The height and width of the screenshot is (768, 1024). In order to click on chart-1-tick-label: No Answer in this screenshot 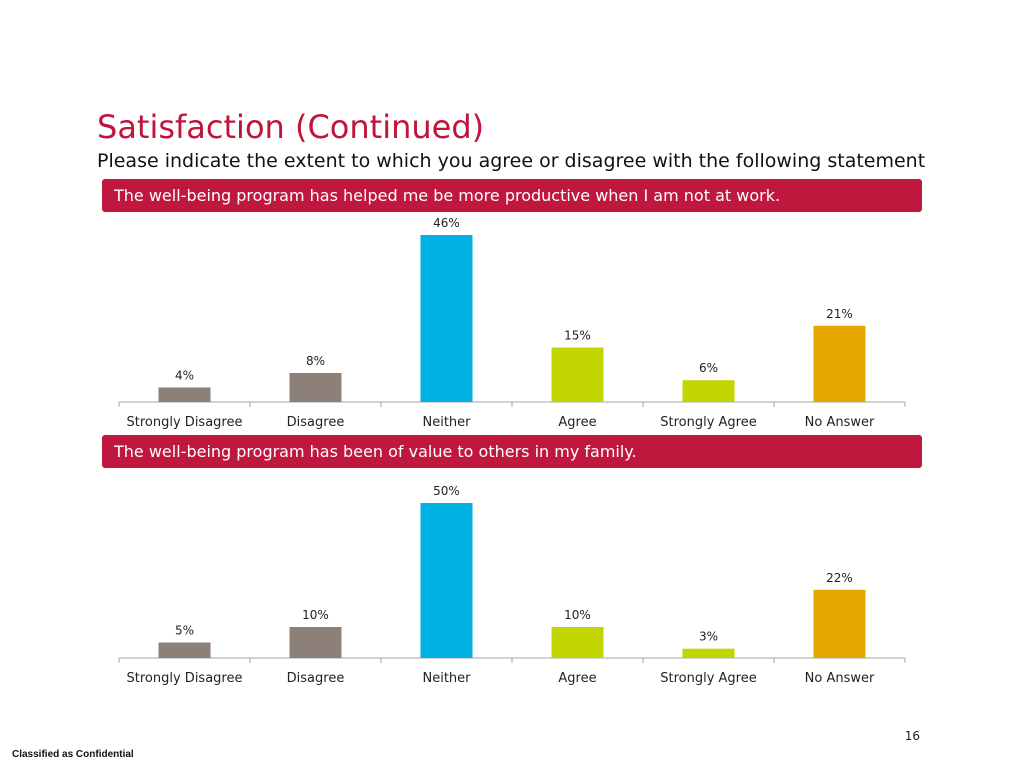, I will do `click(840, 422)`.